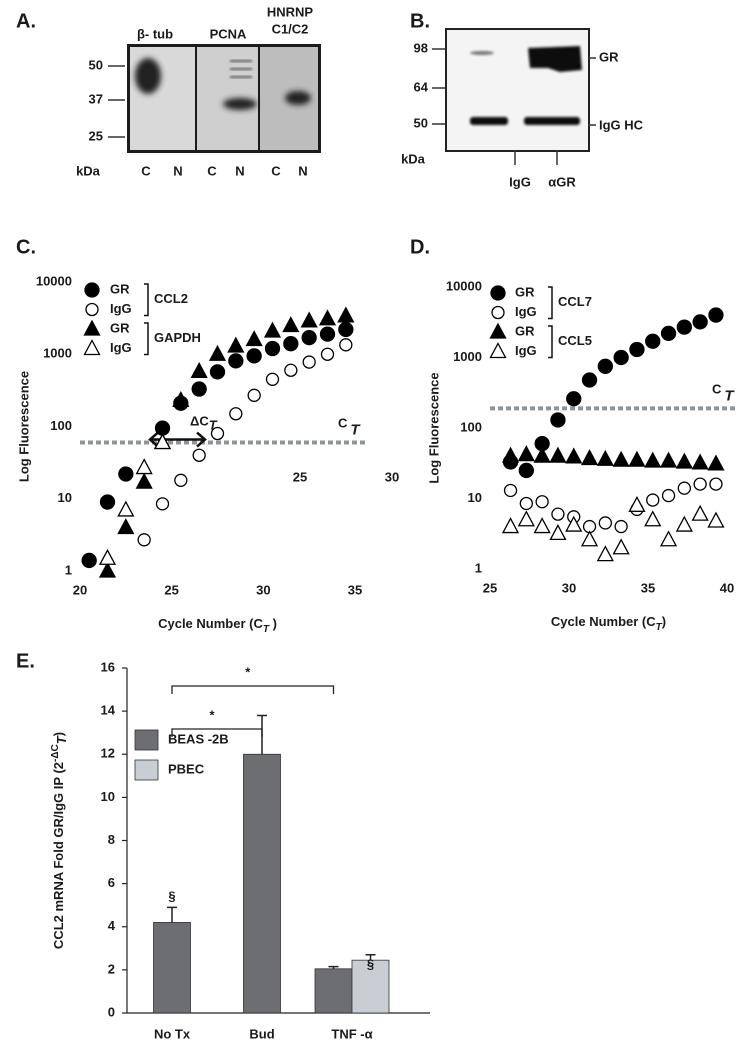 The image size is (748, 1050). Describe the element at coordinates (198, 738) in the screenshot. I see `legend-label: BEAS -2B` at that location.